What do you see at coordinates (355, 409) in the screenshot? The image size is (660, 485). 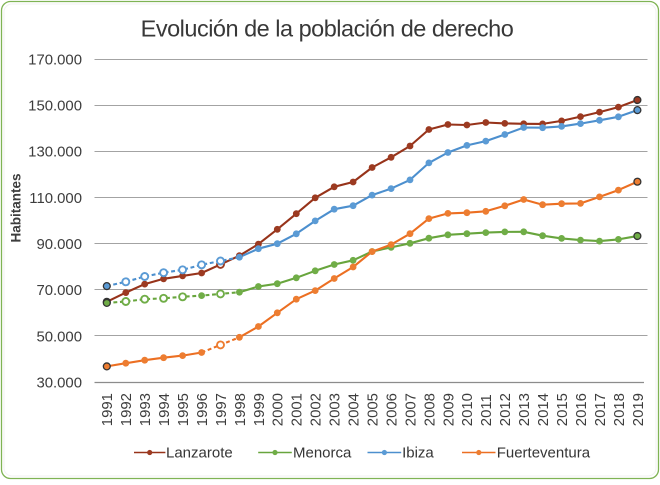 I see `svg-text: 2004` at bounding box center [355, 409].